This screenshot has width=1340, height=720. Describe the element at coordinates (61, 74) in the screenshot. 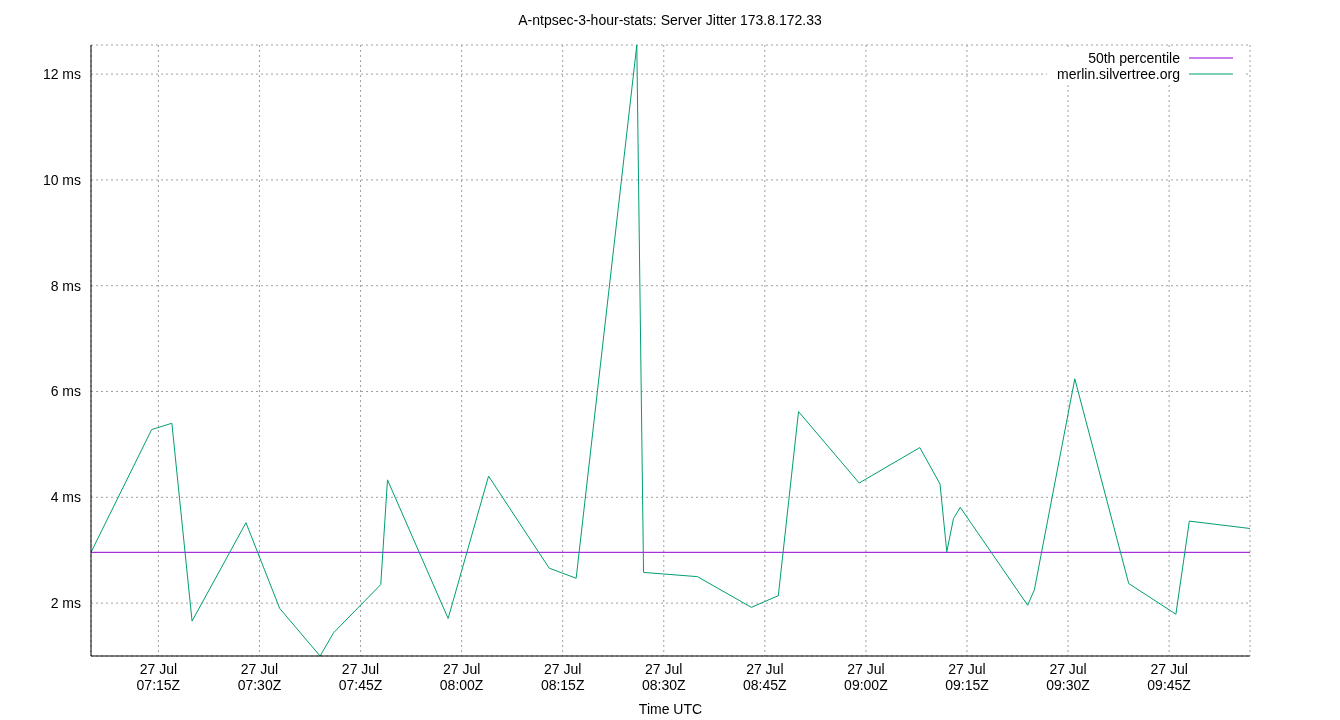

I see `y-tick-label: 12 ms` at that location.